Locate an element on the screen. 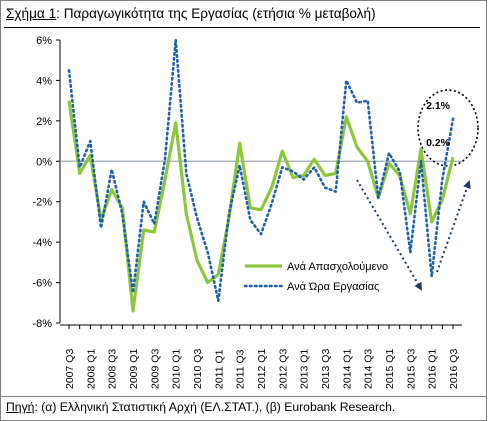  x-tick-label: 2009 Q1 is located at coordinates (134, 369).